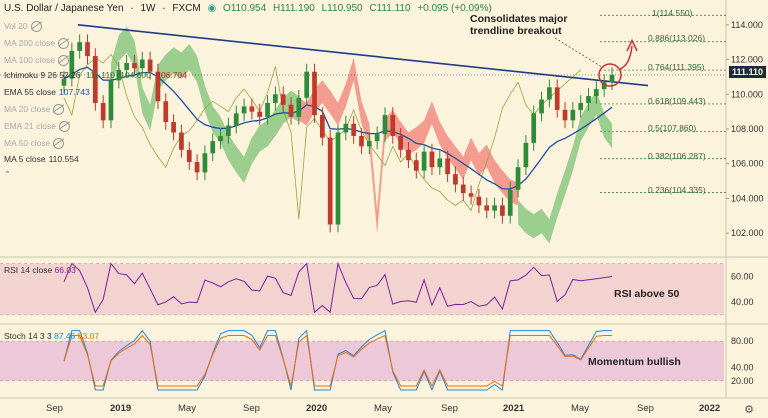  What do you see at coordinates (677, 38) in the screenshot?
I see `fib-level-0886: 0.886(113.026)` at bounding box center [677, 38].